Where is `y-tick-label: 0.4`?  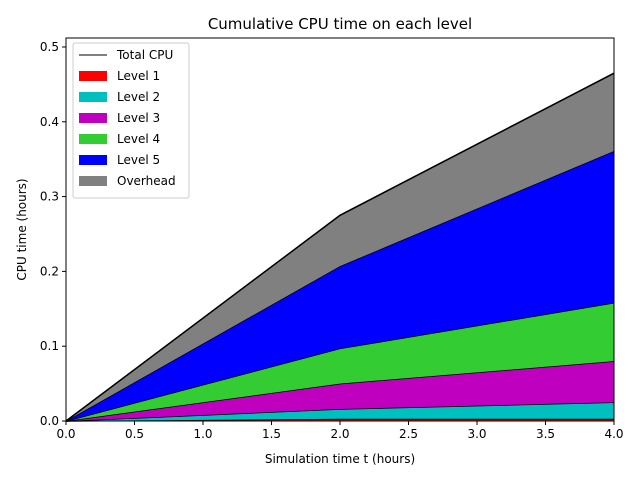
y-tick-label: 0.4 is located at coordinates (49, 122).